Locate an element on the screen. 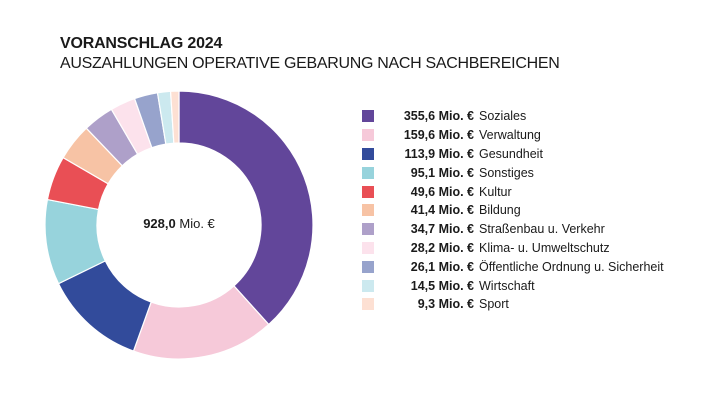 The height and width of the screenshot is (405, 720). legend-label: Öffentliche Ordnung u. Sicherheit is located at coordinates (571, 266).